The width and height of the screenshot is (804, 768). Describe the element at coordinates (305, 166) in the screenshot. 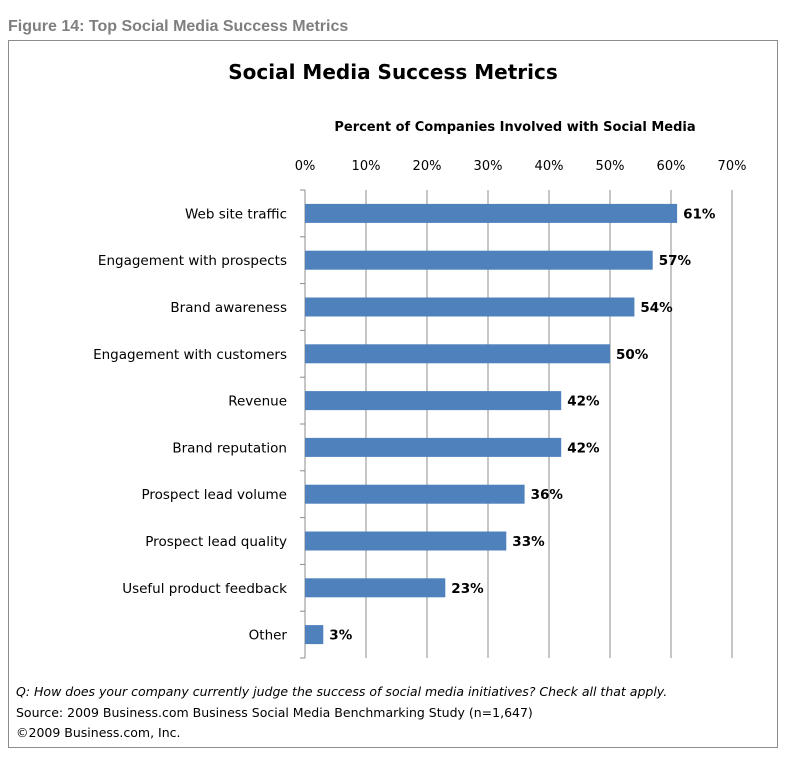

I see `x-tick-label: 0%` at that location.